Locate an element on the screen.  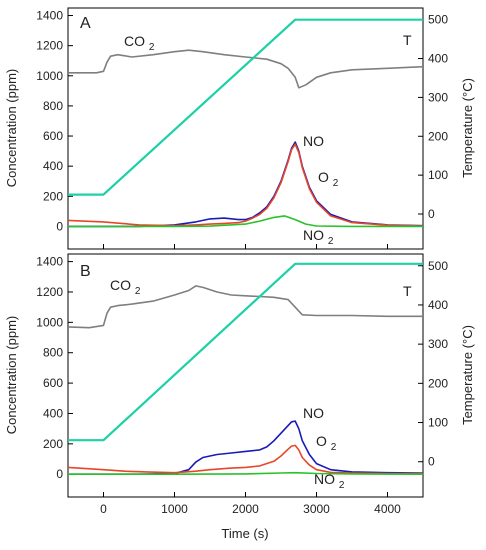
panel-b-series-no-line is located at coordinates (246, 448).